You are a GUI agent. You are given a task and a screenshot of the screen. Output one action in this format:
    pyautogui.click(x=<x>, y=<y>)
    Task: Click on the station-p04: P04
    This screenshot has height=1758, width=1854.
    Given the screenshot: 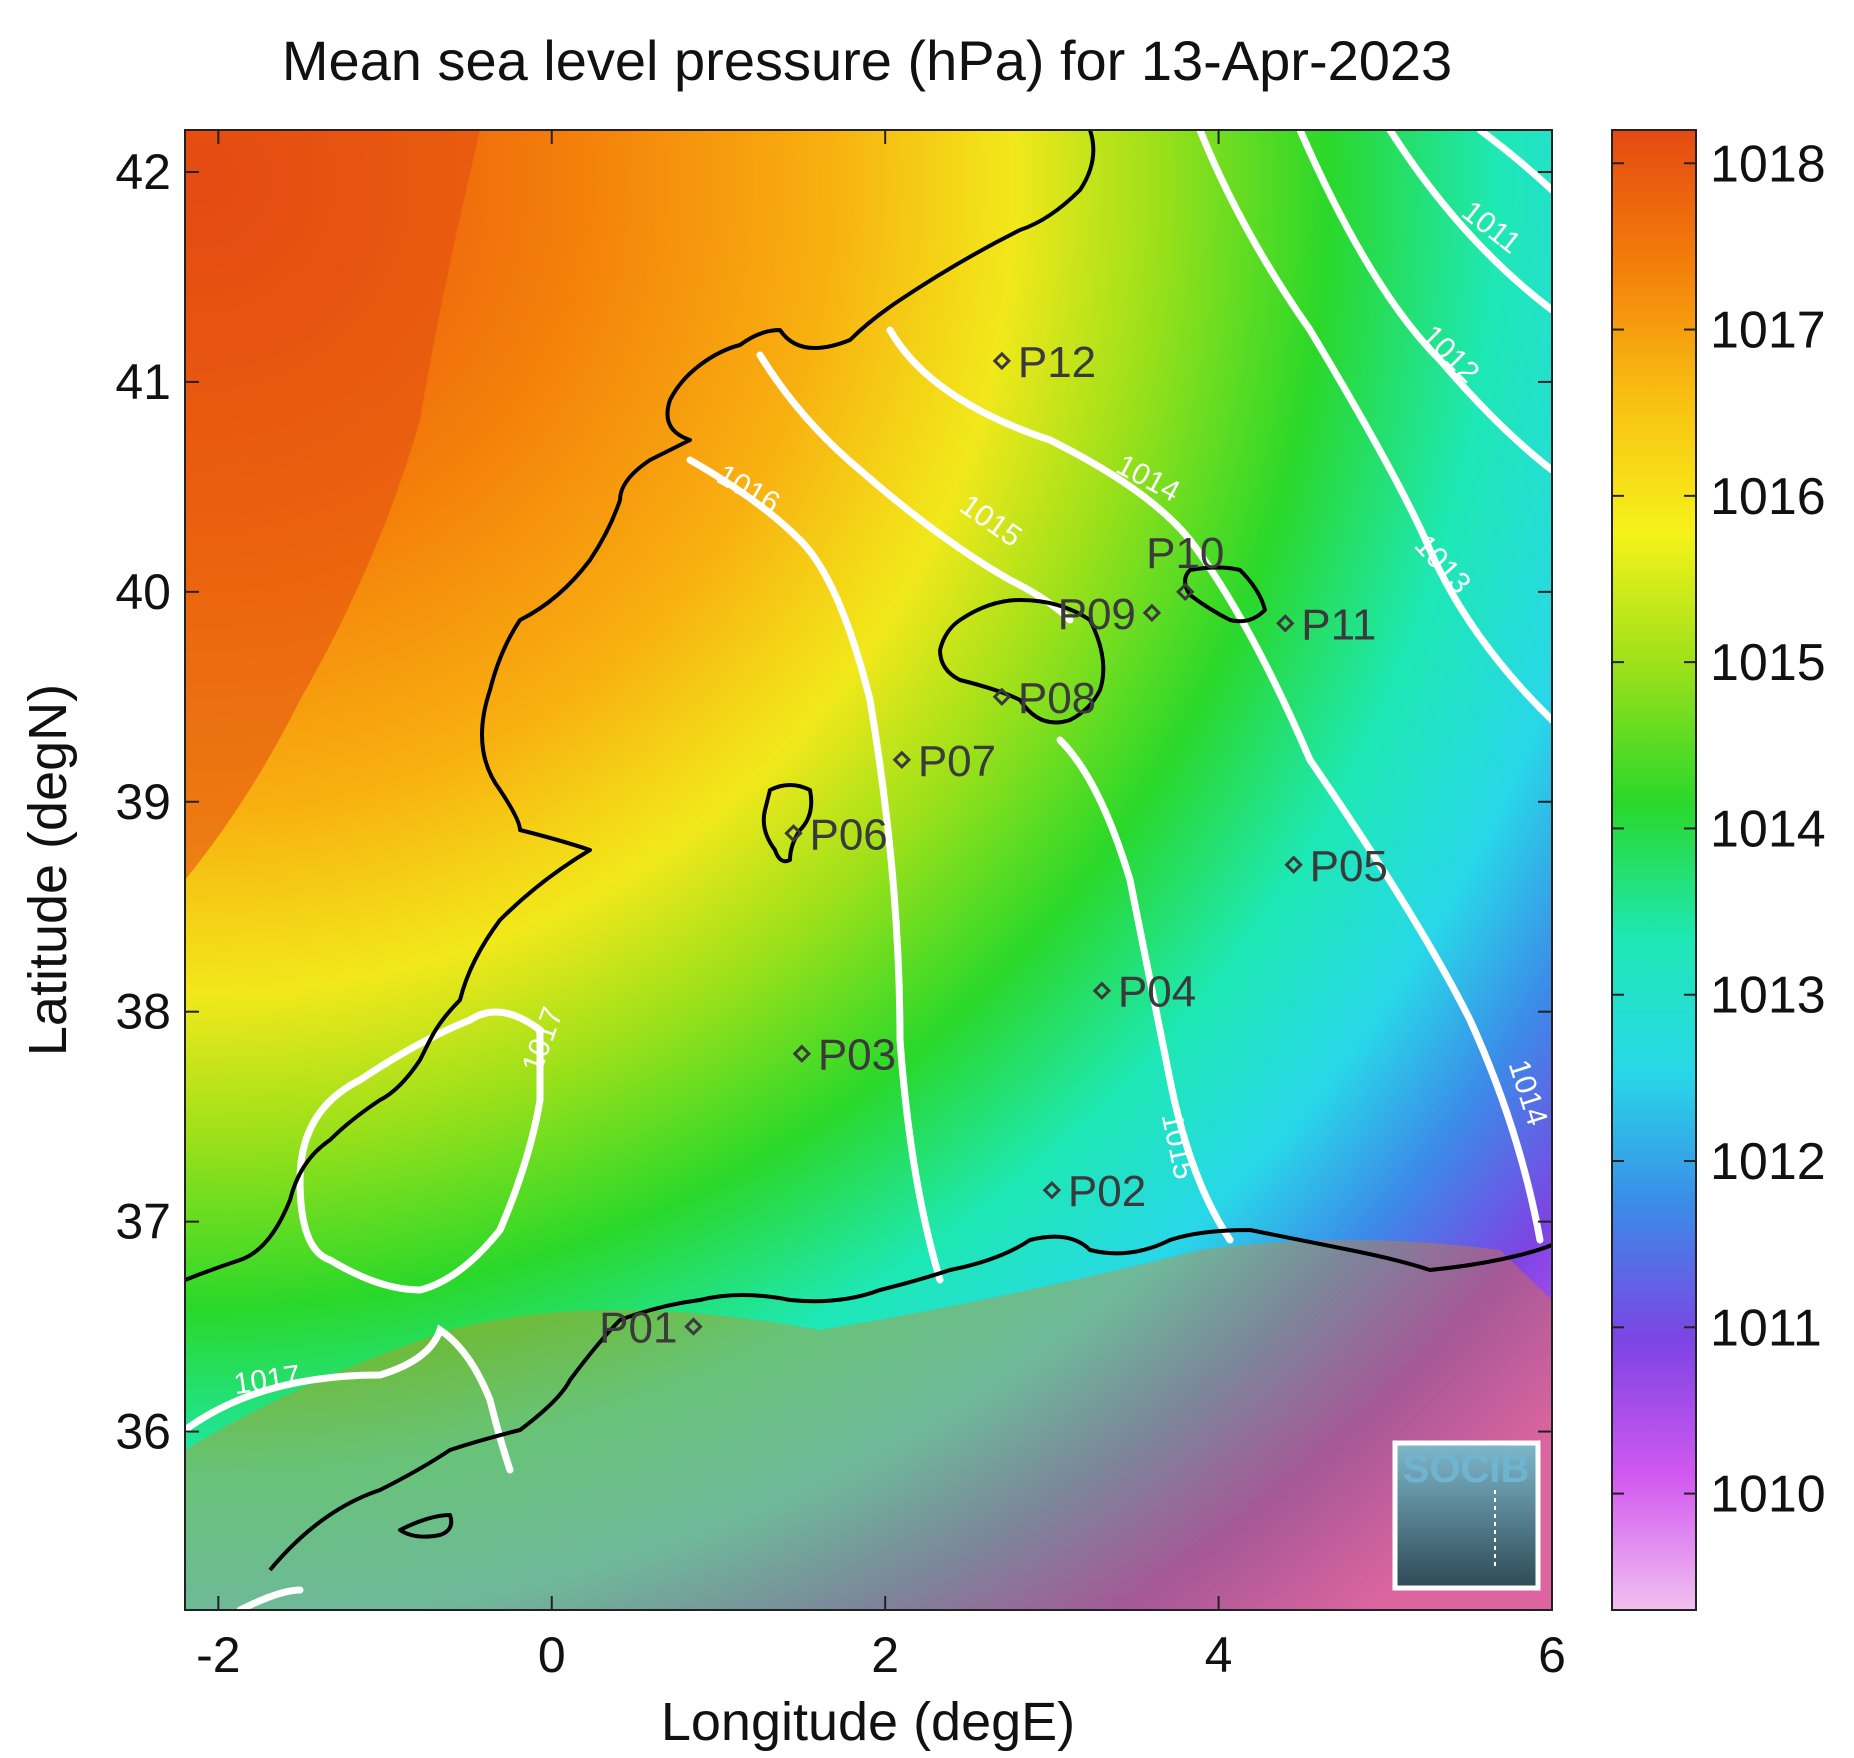 What is the action you would take?
    pyautogui.click(x=1144, y=992)
    